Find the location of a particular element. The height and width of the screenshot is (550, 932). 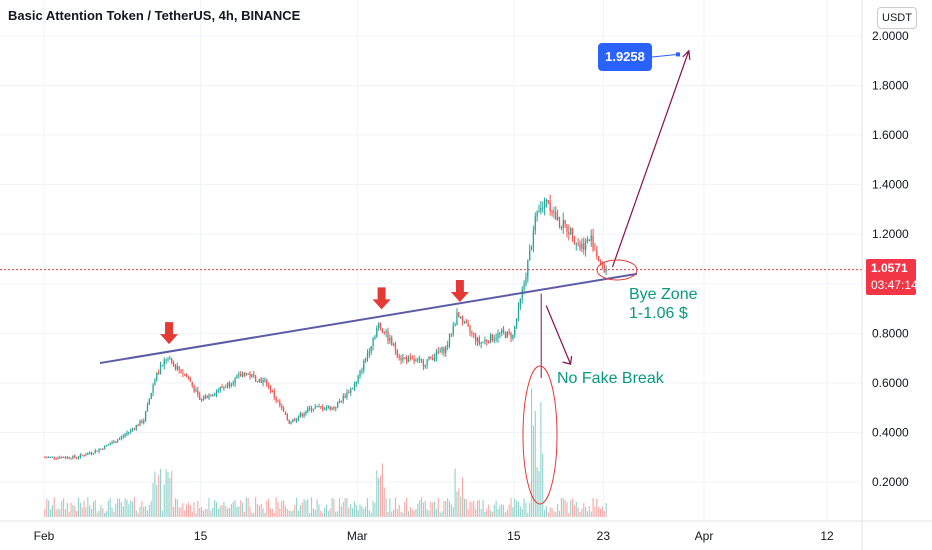

no-fake-break-label: No Fake Break is located at coordinates (610, 378).